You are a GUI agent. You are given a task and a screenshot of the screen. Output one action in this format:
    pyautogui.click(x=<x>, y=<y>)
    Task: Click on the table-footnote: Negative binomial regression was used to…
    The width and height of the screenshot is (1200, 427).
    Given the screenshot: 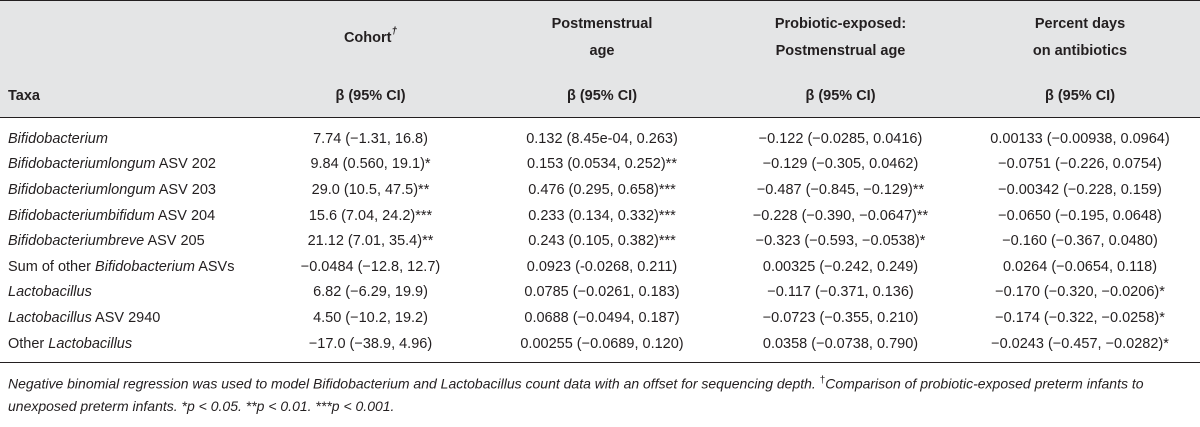 What is the action you would take?
    pyautogui.click(x=600, y=390)
    